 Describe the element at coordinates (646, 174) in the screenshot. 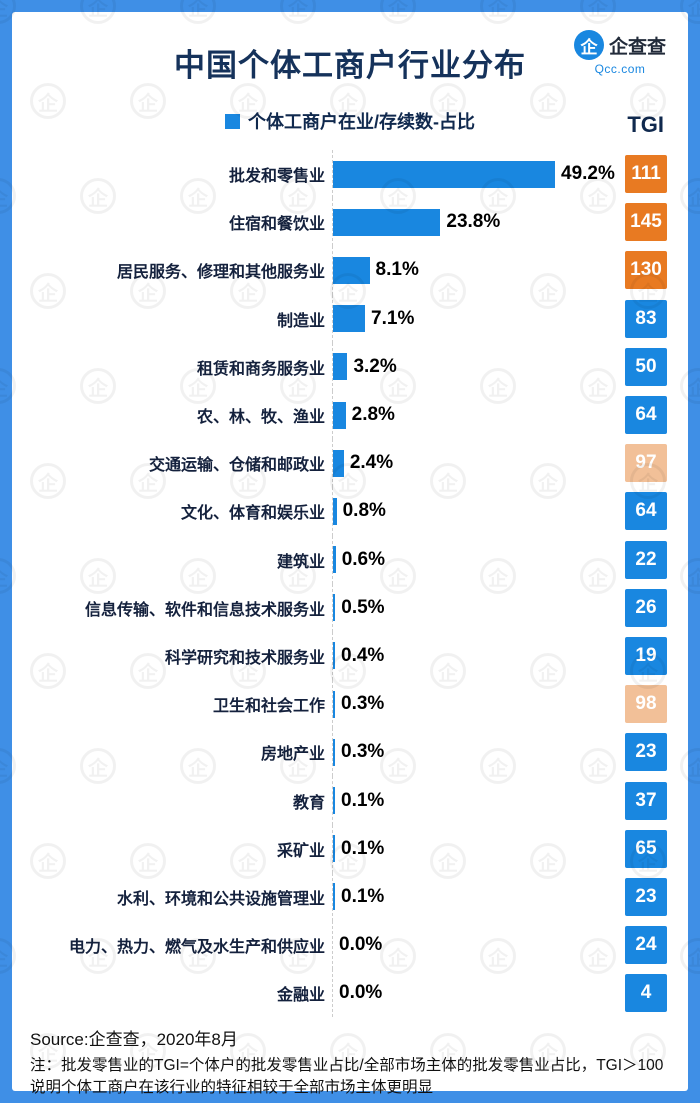

I see `tgi-badge: 111` at that location.